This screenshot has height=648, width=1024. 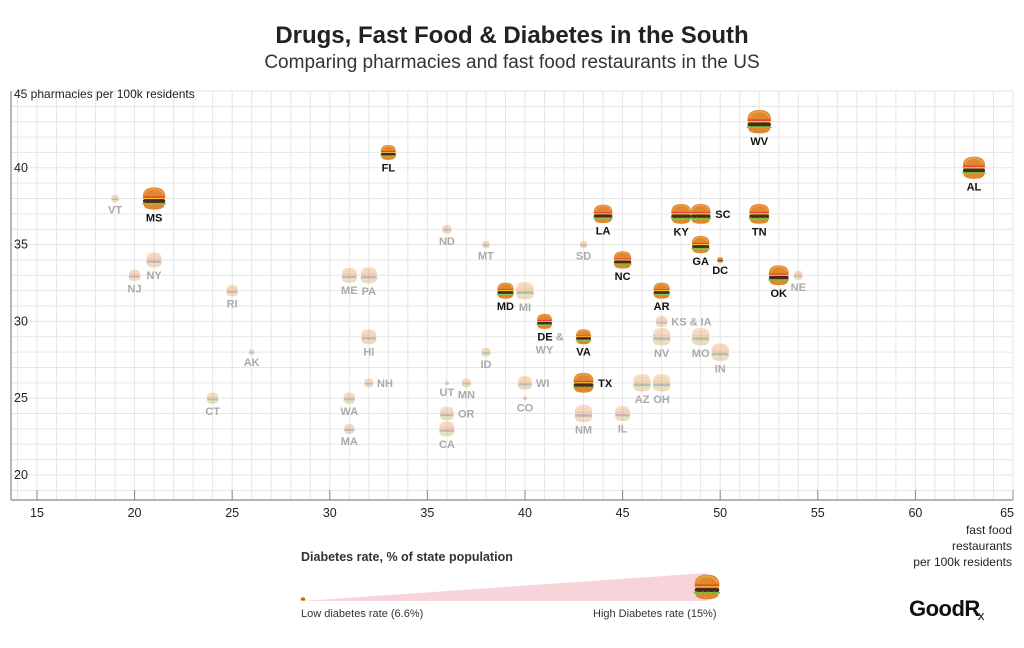 I want to click on data-point-nd: ND, so click(x=447, y=236).